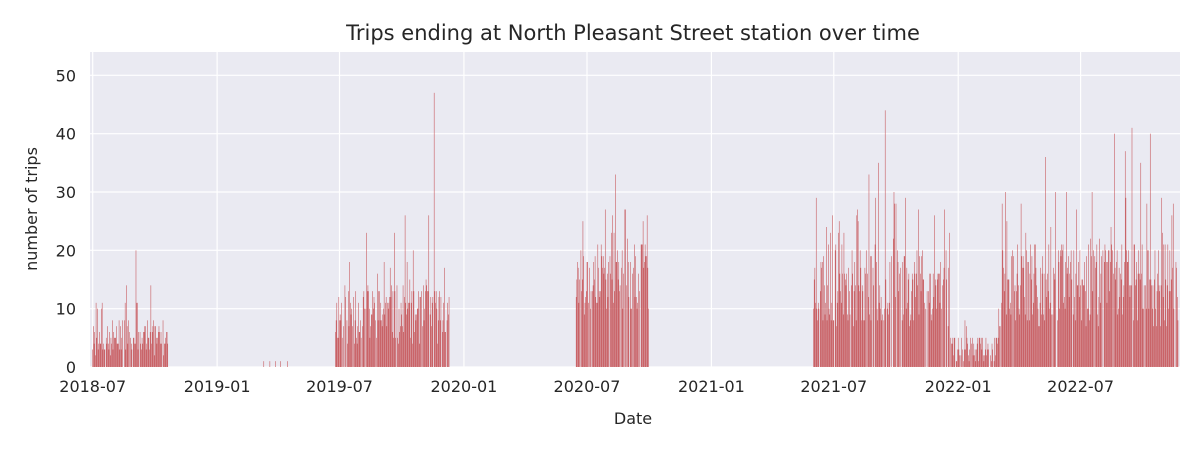  Describe the element at coordinates (71, 367) in the screenshot. I see `y-tick-label: 0` at that location.